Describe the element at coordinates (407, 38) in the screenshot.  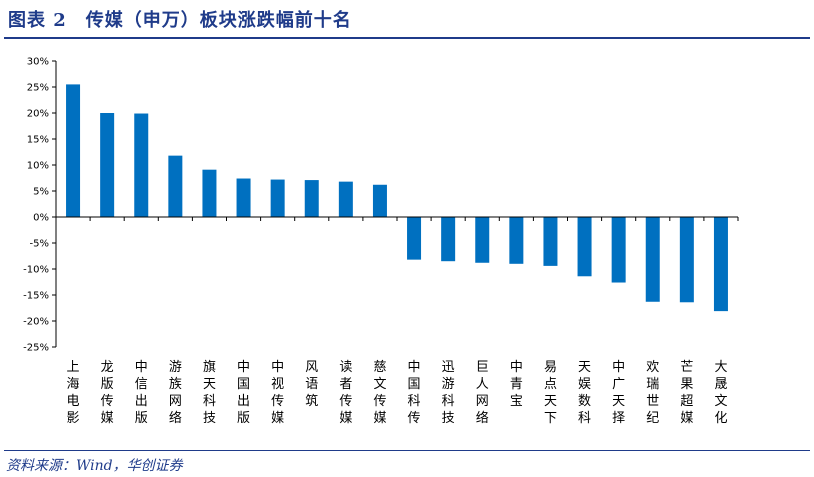
I see `top-rule` at that location.